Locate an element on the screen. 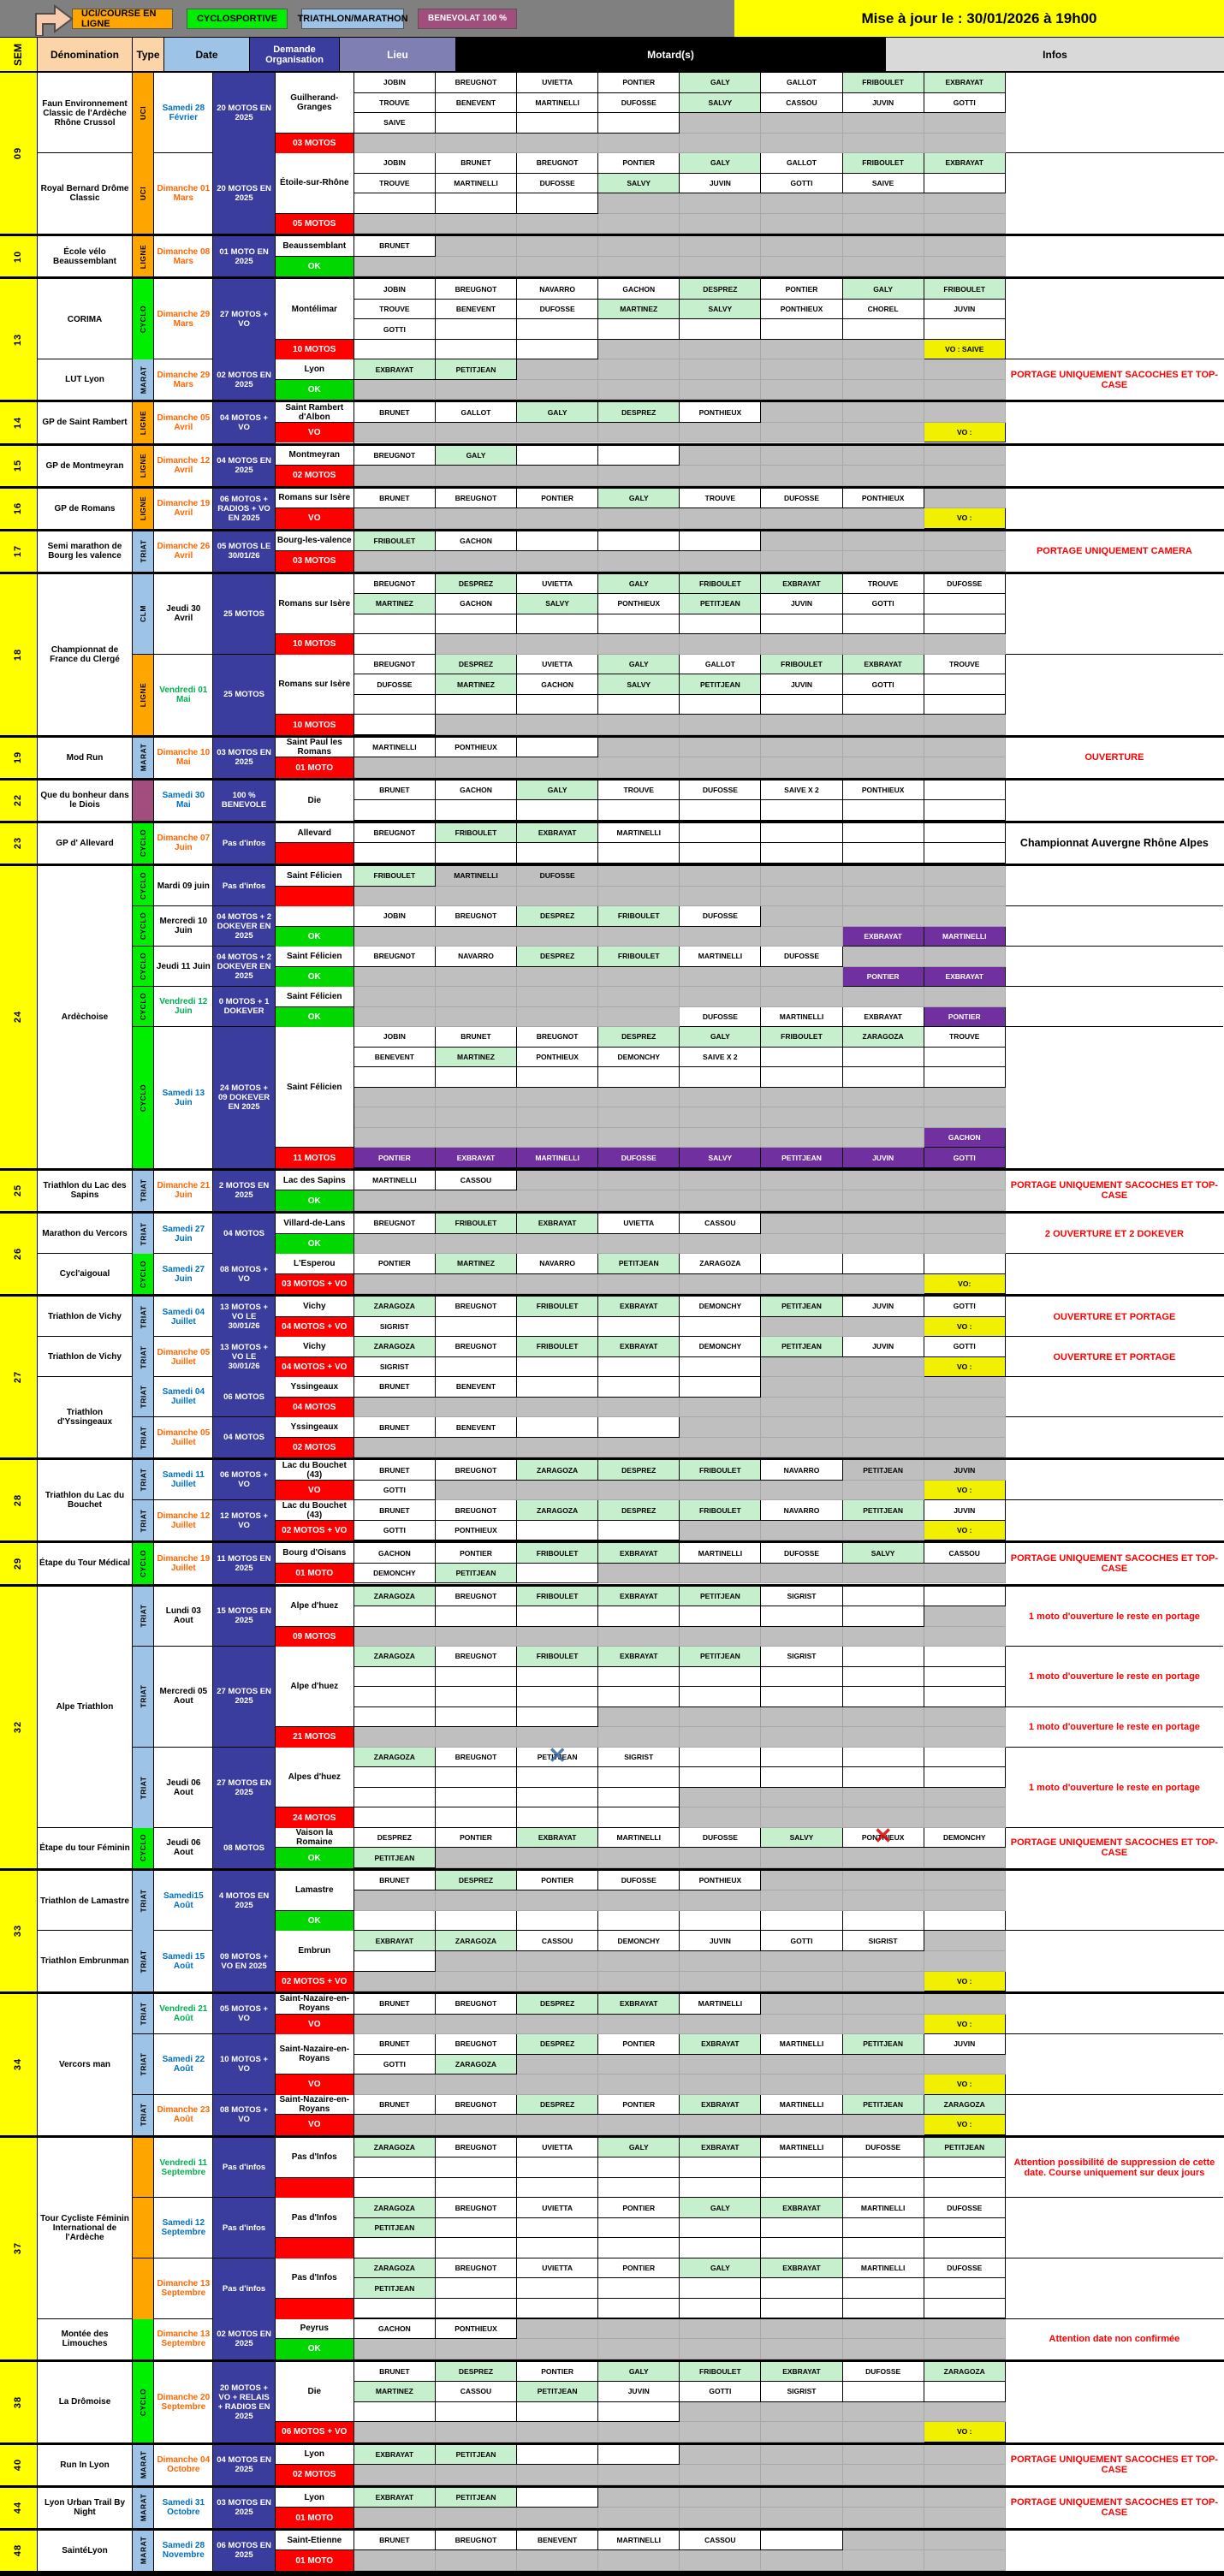 The width and height of the screenshot is (1224, 2576). lieu-cell: Lac du Bouchet (43) is located at coordinates (315, 1510).